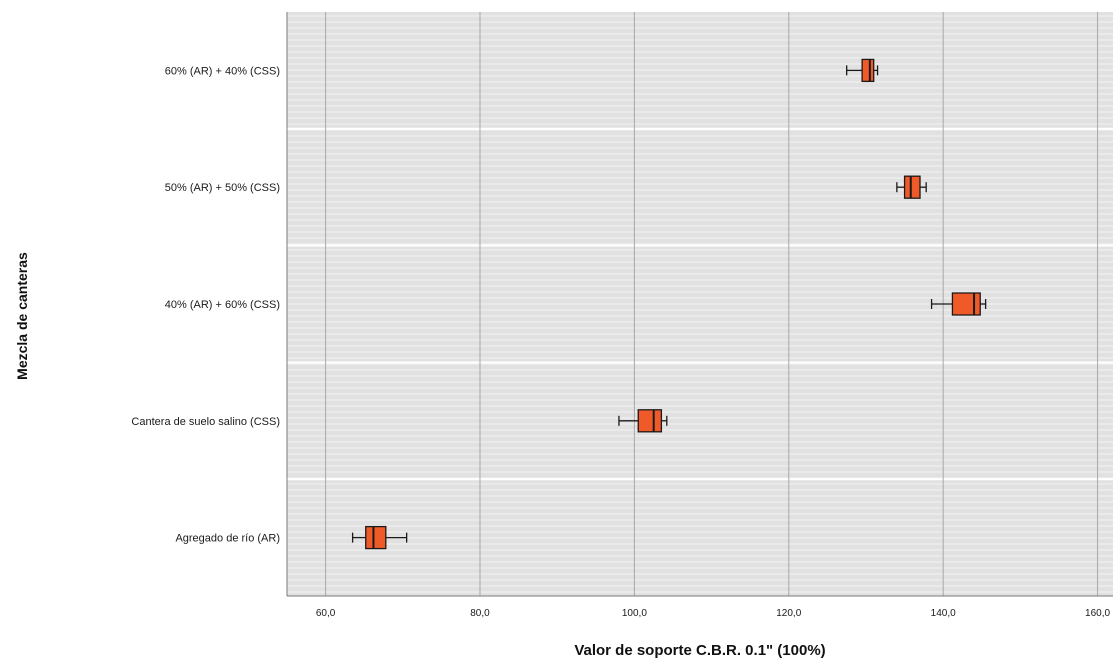 The height and width of the screenshot is (662, 1115). What do you see at coordinates (943, 613) in the screenshot?
I see `x-tick-label: 140,0` at bounding box center [943, 613].